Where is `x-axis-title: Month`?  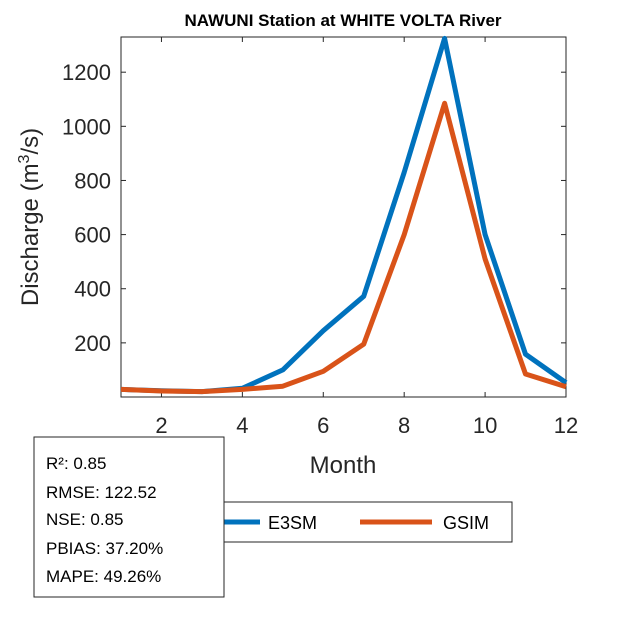 x-axis-title: Month is located at coordinates (343, 465).